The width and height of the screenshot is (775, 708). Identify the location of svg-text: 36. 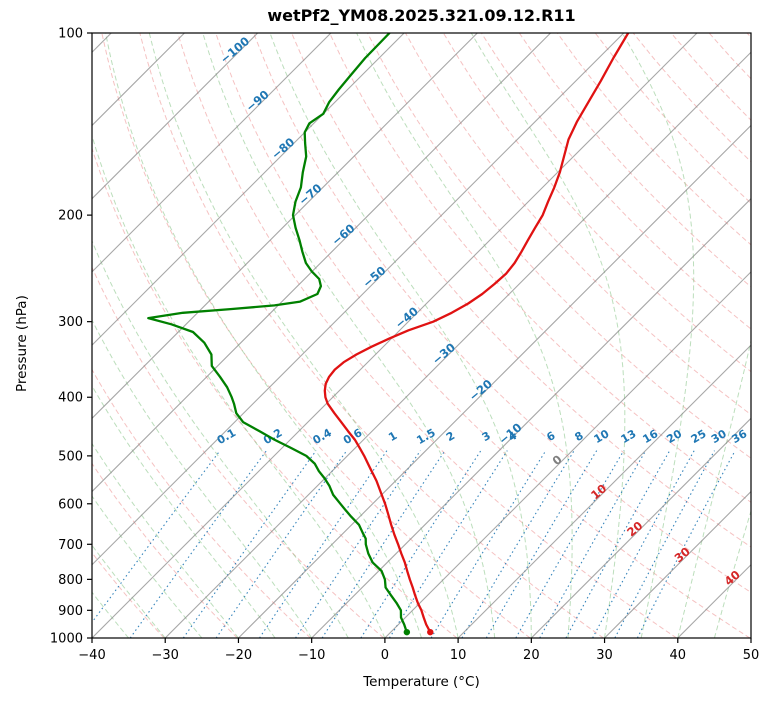
(739, 436).